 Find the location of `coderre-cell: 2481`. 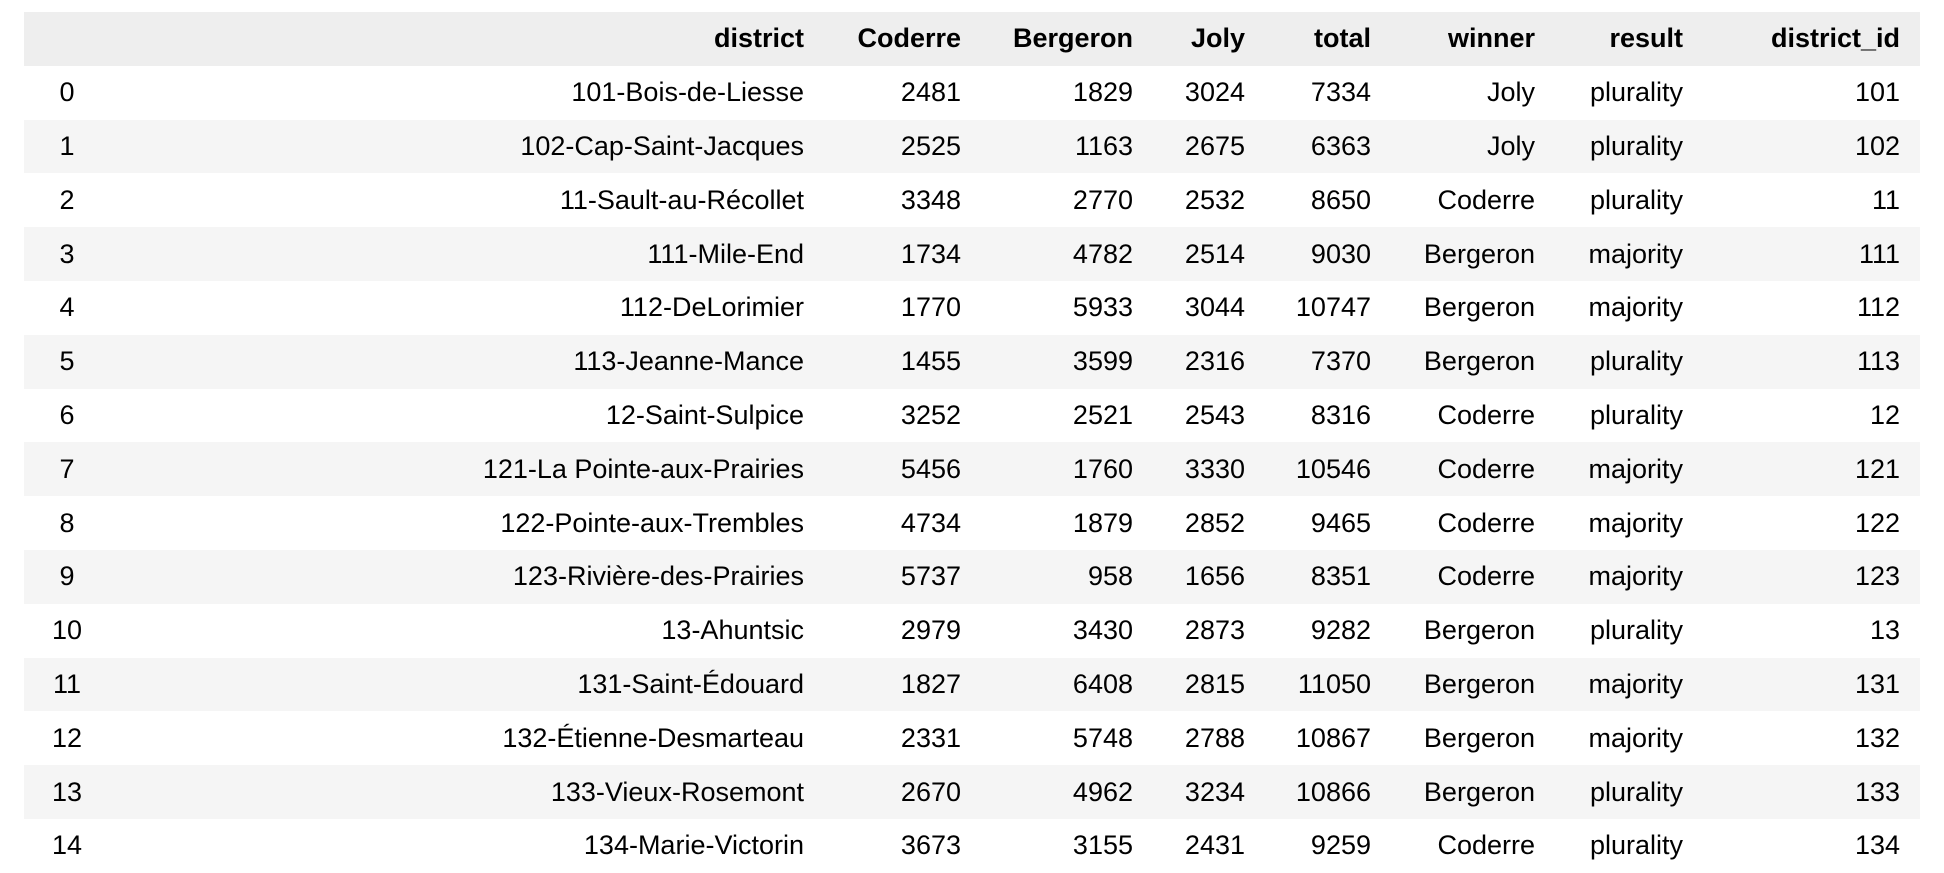

coderre-cell: 2481 is located at coordinates (930, 92).